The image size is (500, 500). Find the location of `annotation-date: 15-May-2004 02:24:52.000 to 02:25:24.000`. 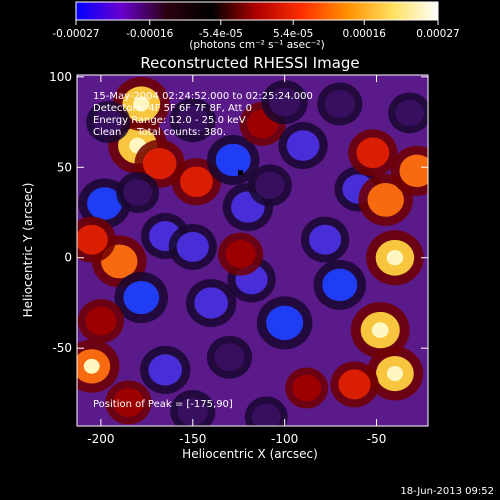

annotation-date: 15-May-2004 02:24:52.000 to 02:25:24.000 is located at coordinates (203, 96).